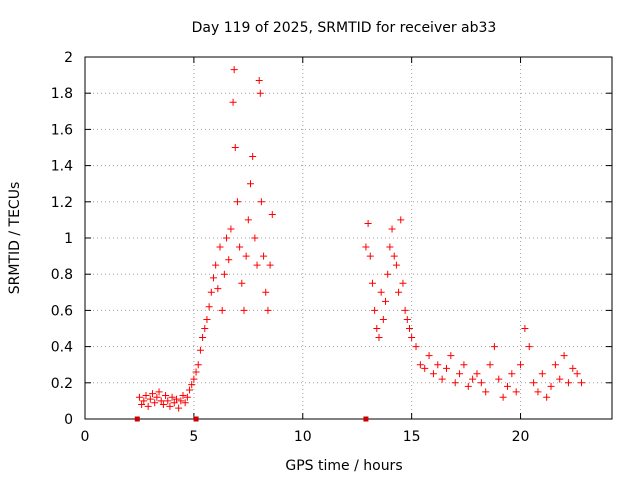 This screenshot has height=480, width=640. What do you see at coordinates (343, 466) in the screenshot?
I see `x-axis-label: GPS time / hours` at bounding box center [343, 466].